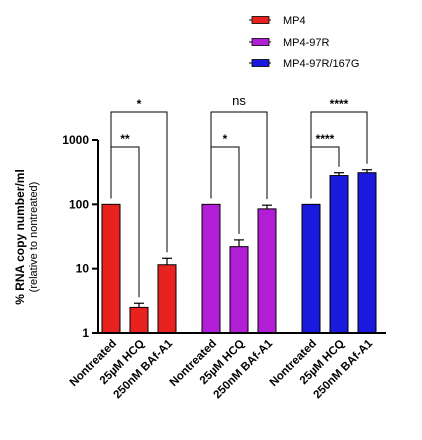 This screenshot has height=440, width=422. Describe the element at coordinates (79, 204) in the screenshot. I see `y-tick-label: 100` at that location.